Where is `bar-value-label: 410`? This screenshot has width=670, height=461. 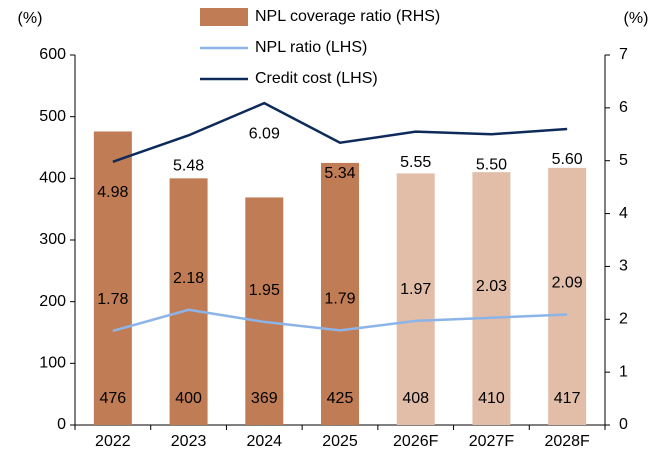 bar-value-label: 410 is located at coordinates (491, 398).